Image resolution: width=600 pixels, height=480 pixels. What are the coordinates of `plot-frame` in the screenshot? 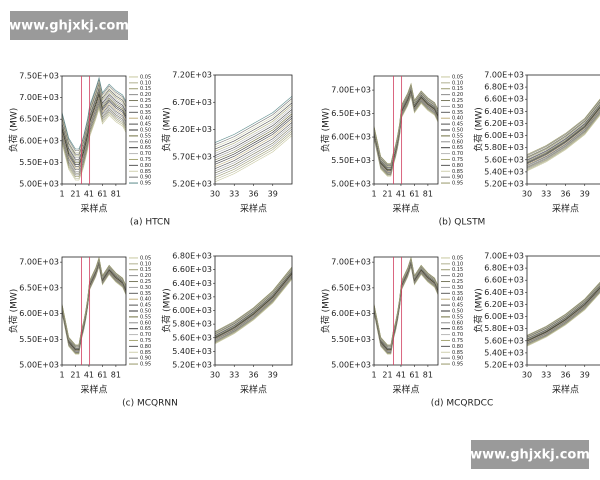 It's located at (406, 311).